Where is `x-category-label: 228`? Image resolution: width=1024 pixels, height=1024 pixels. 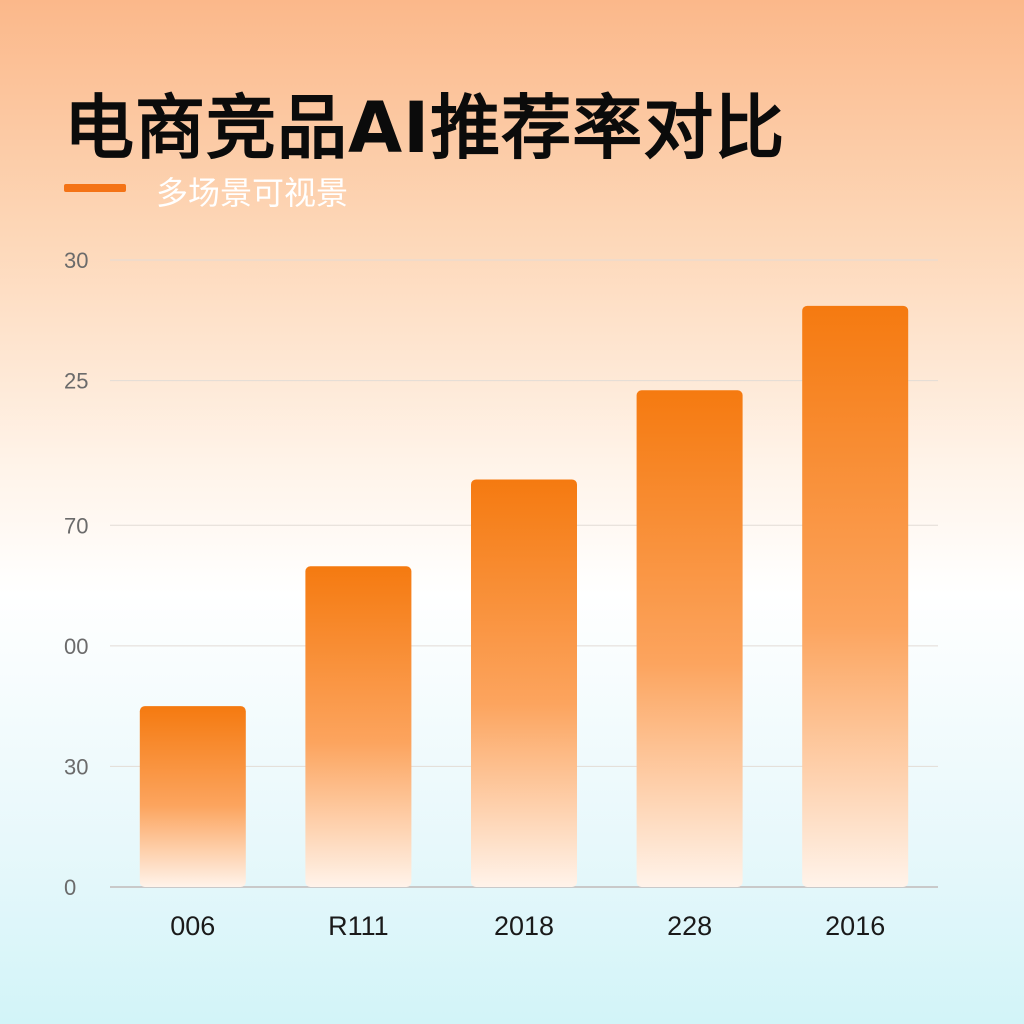
x-category-label: 228 is located at coordinates (689, 926).